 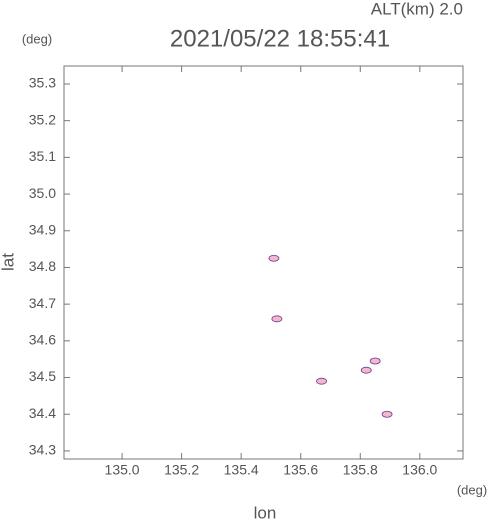 I want to click on x-tick-label: 135.0, so click(x=122, y=470).